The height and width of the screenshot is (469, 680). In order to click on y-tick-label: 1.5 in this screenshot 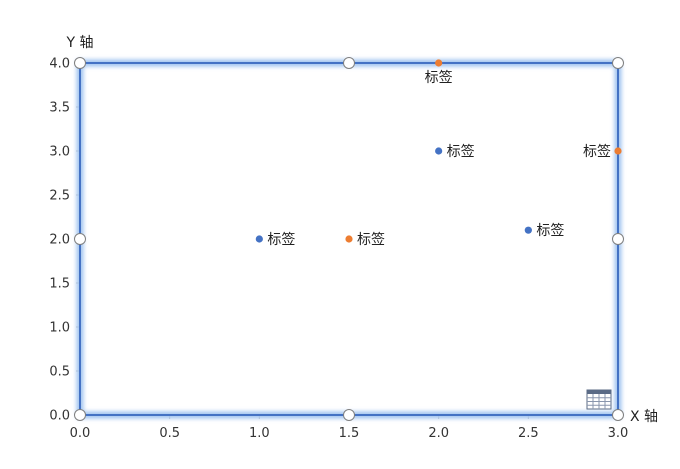, I will do `click(59, 284)`.